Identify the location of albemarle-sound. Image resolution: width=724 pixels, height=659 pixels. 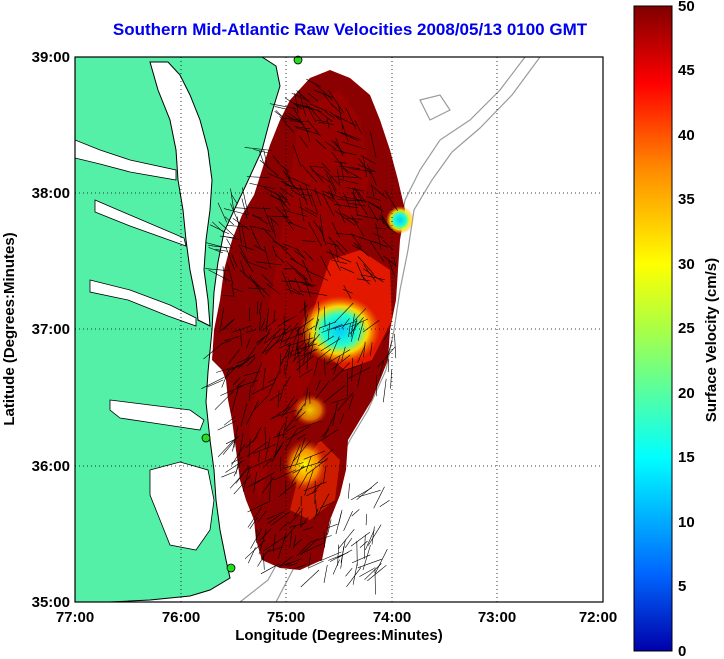
(157, 415).